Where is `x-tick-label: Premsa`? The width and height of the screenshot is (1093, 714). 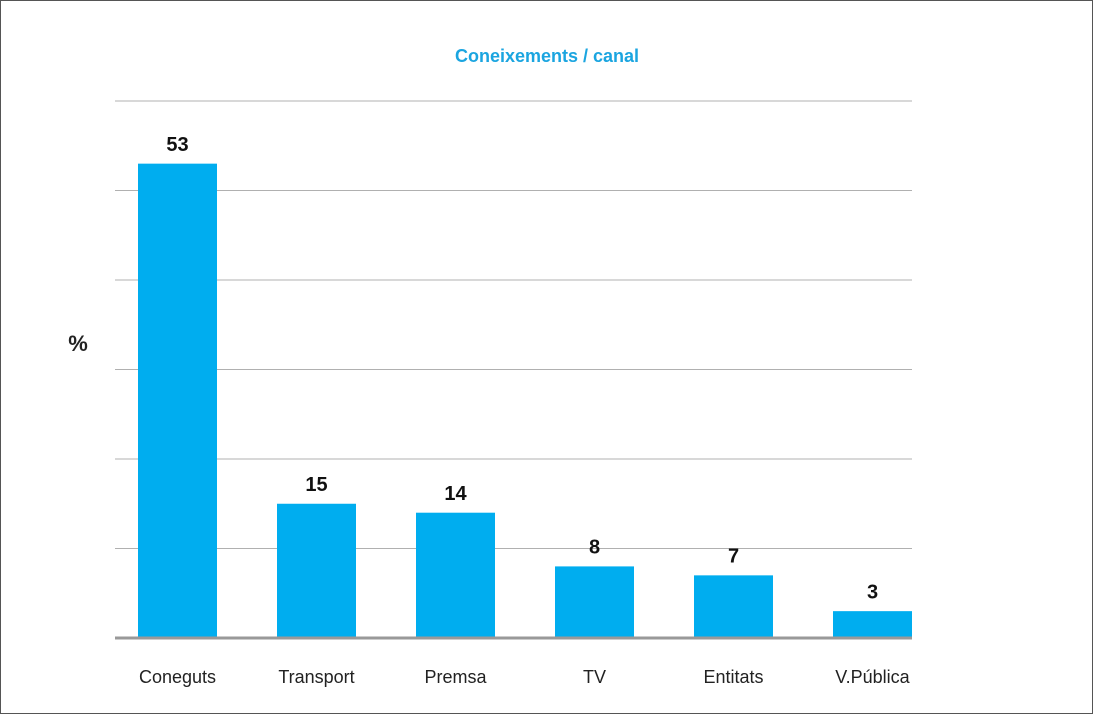 x-tick-label: Premsa is located at coordinates (455, 677).